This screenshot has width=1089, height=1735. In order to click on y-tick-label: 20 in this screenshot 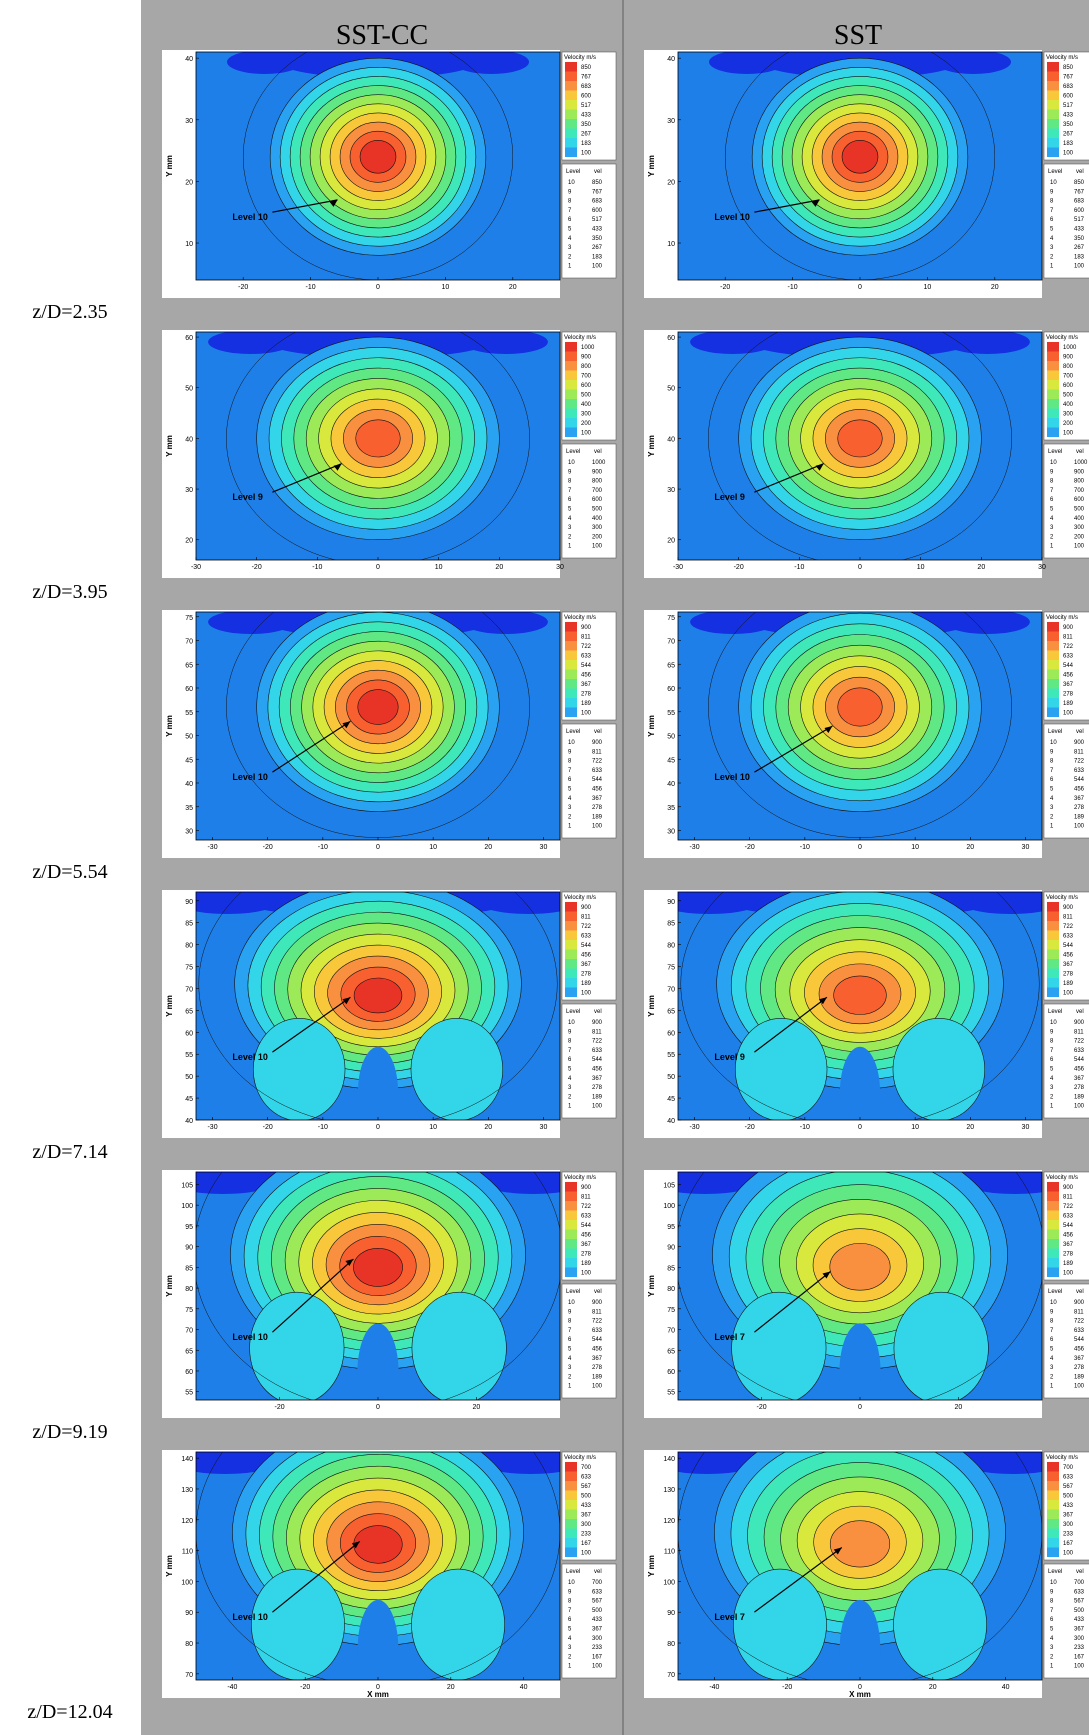, I will do `click(671, 541)`.